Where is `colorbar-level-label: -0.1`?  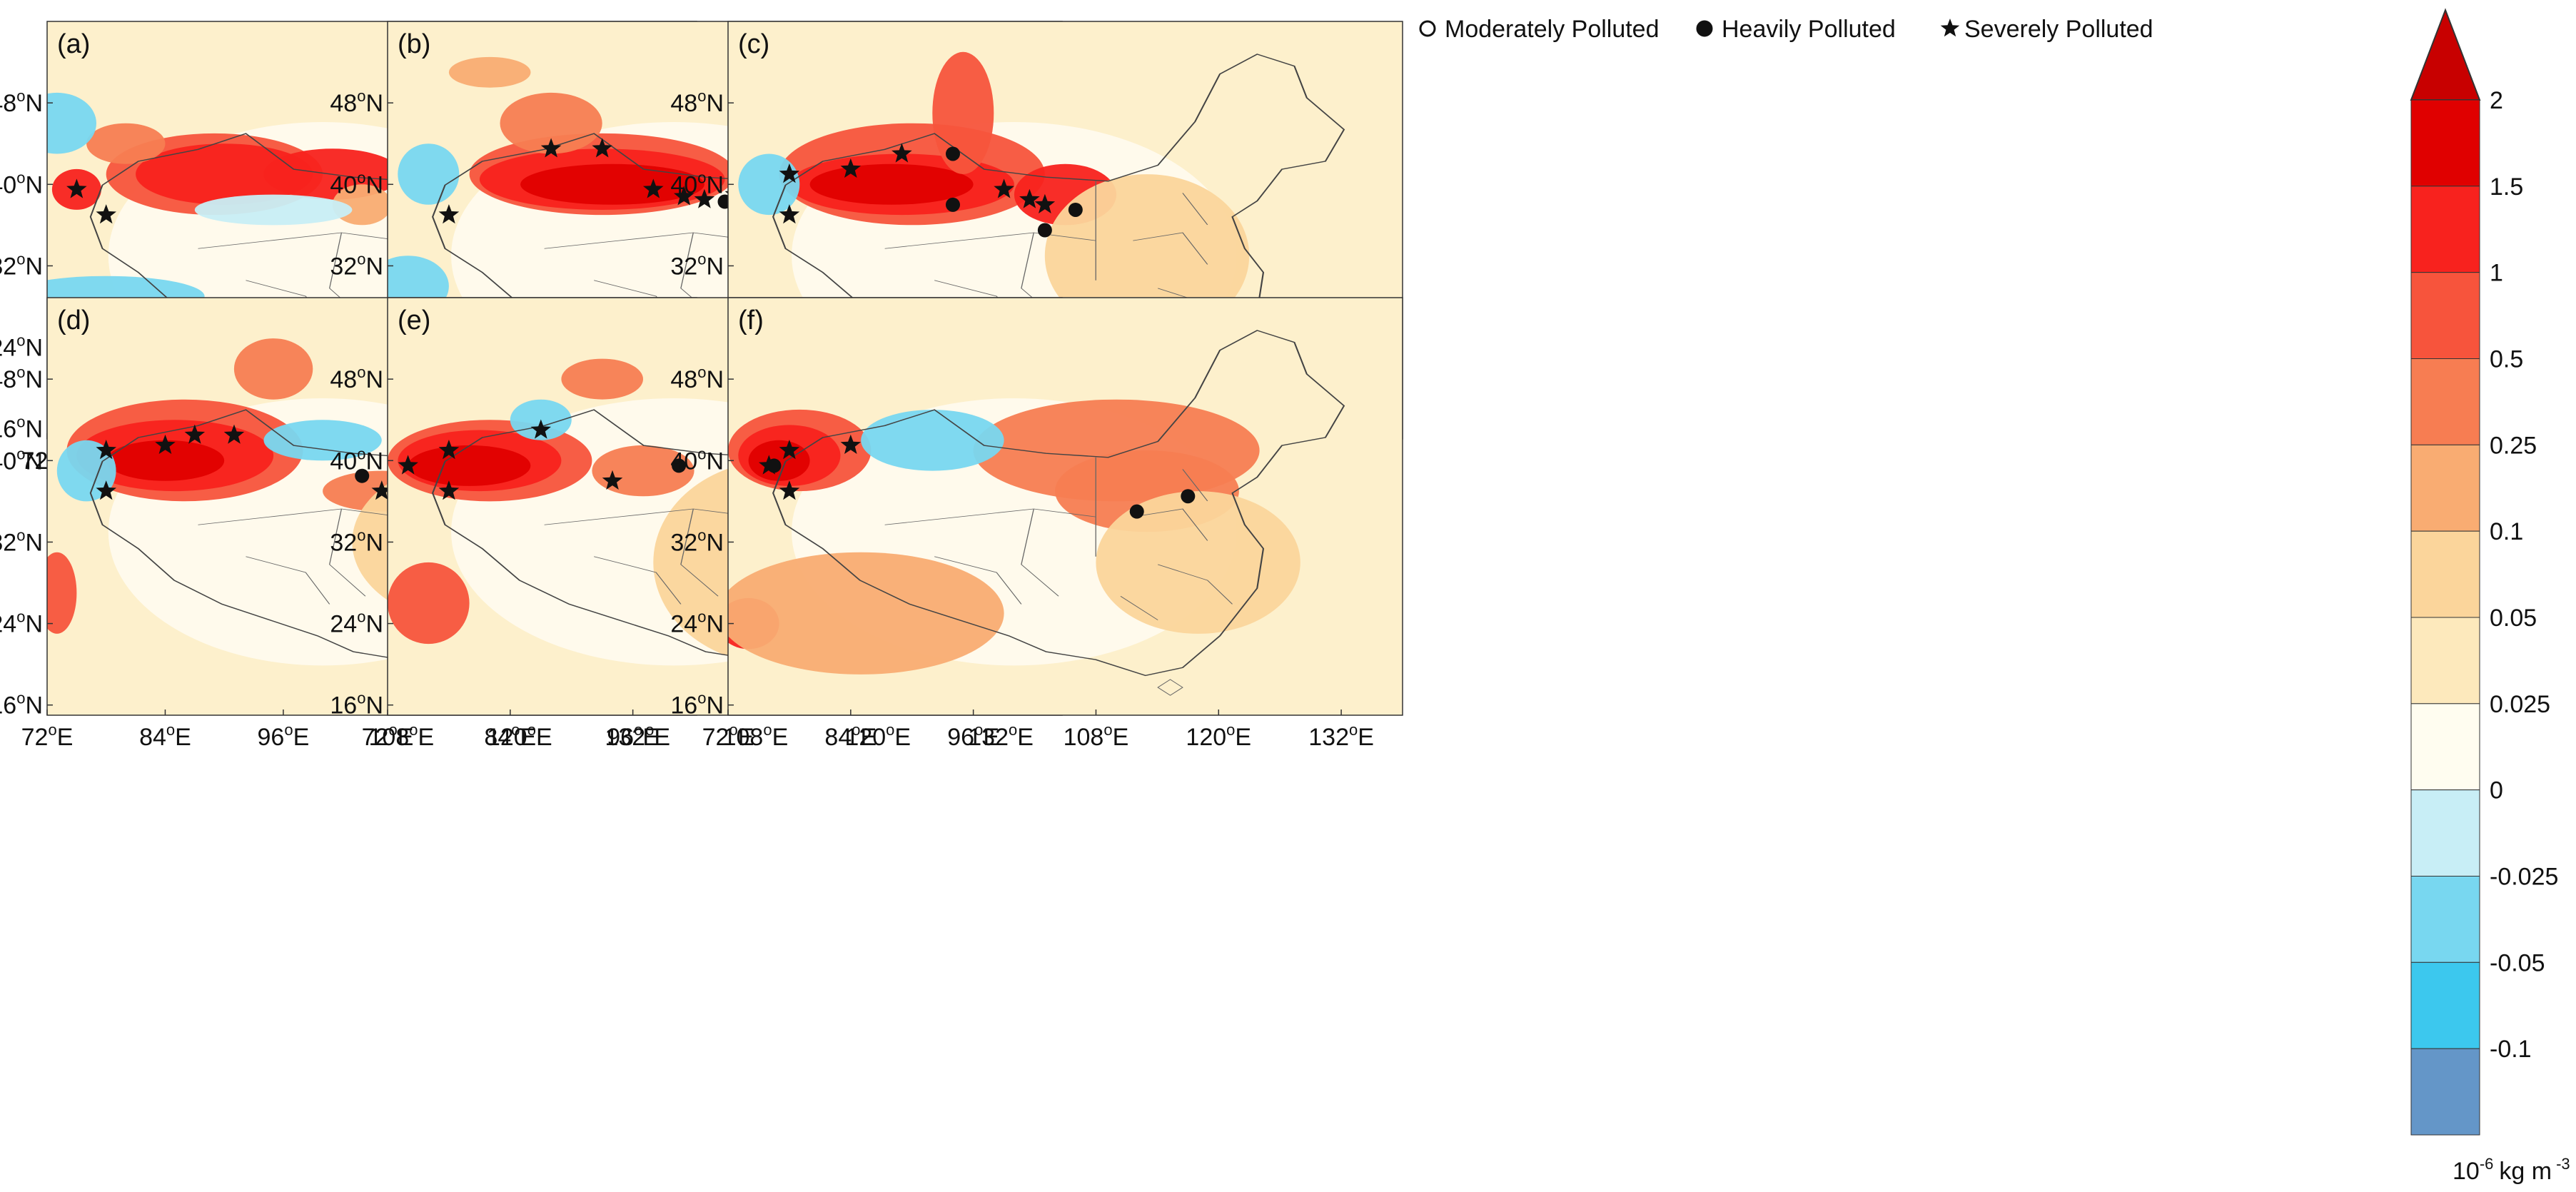 colorbar-level-label: -0.1 is located at coordinates (2511, 1049).